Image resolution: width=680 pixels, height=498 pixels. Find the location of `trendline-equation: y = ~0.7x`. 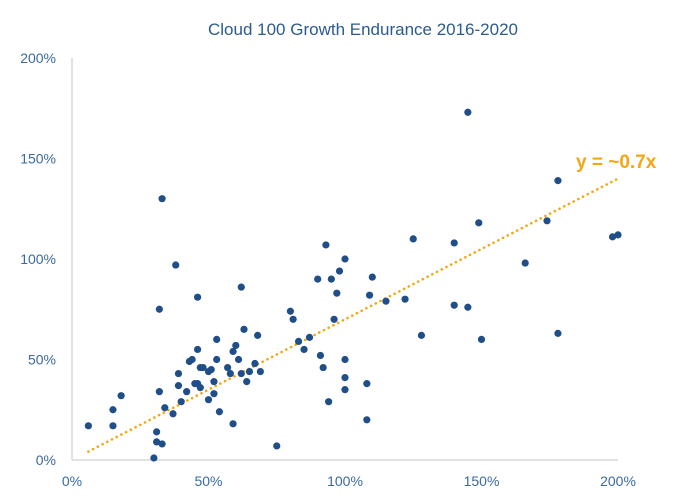

trendline-equation: y = ~0.7x is located at coordinates (616, 162).